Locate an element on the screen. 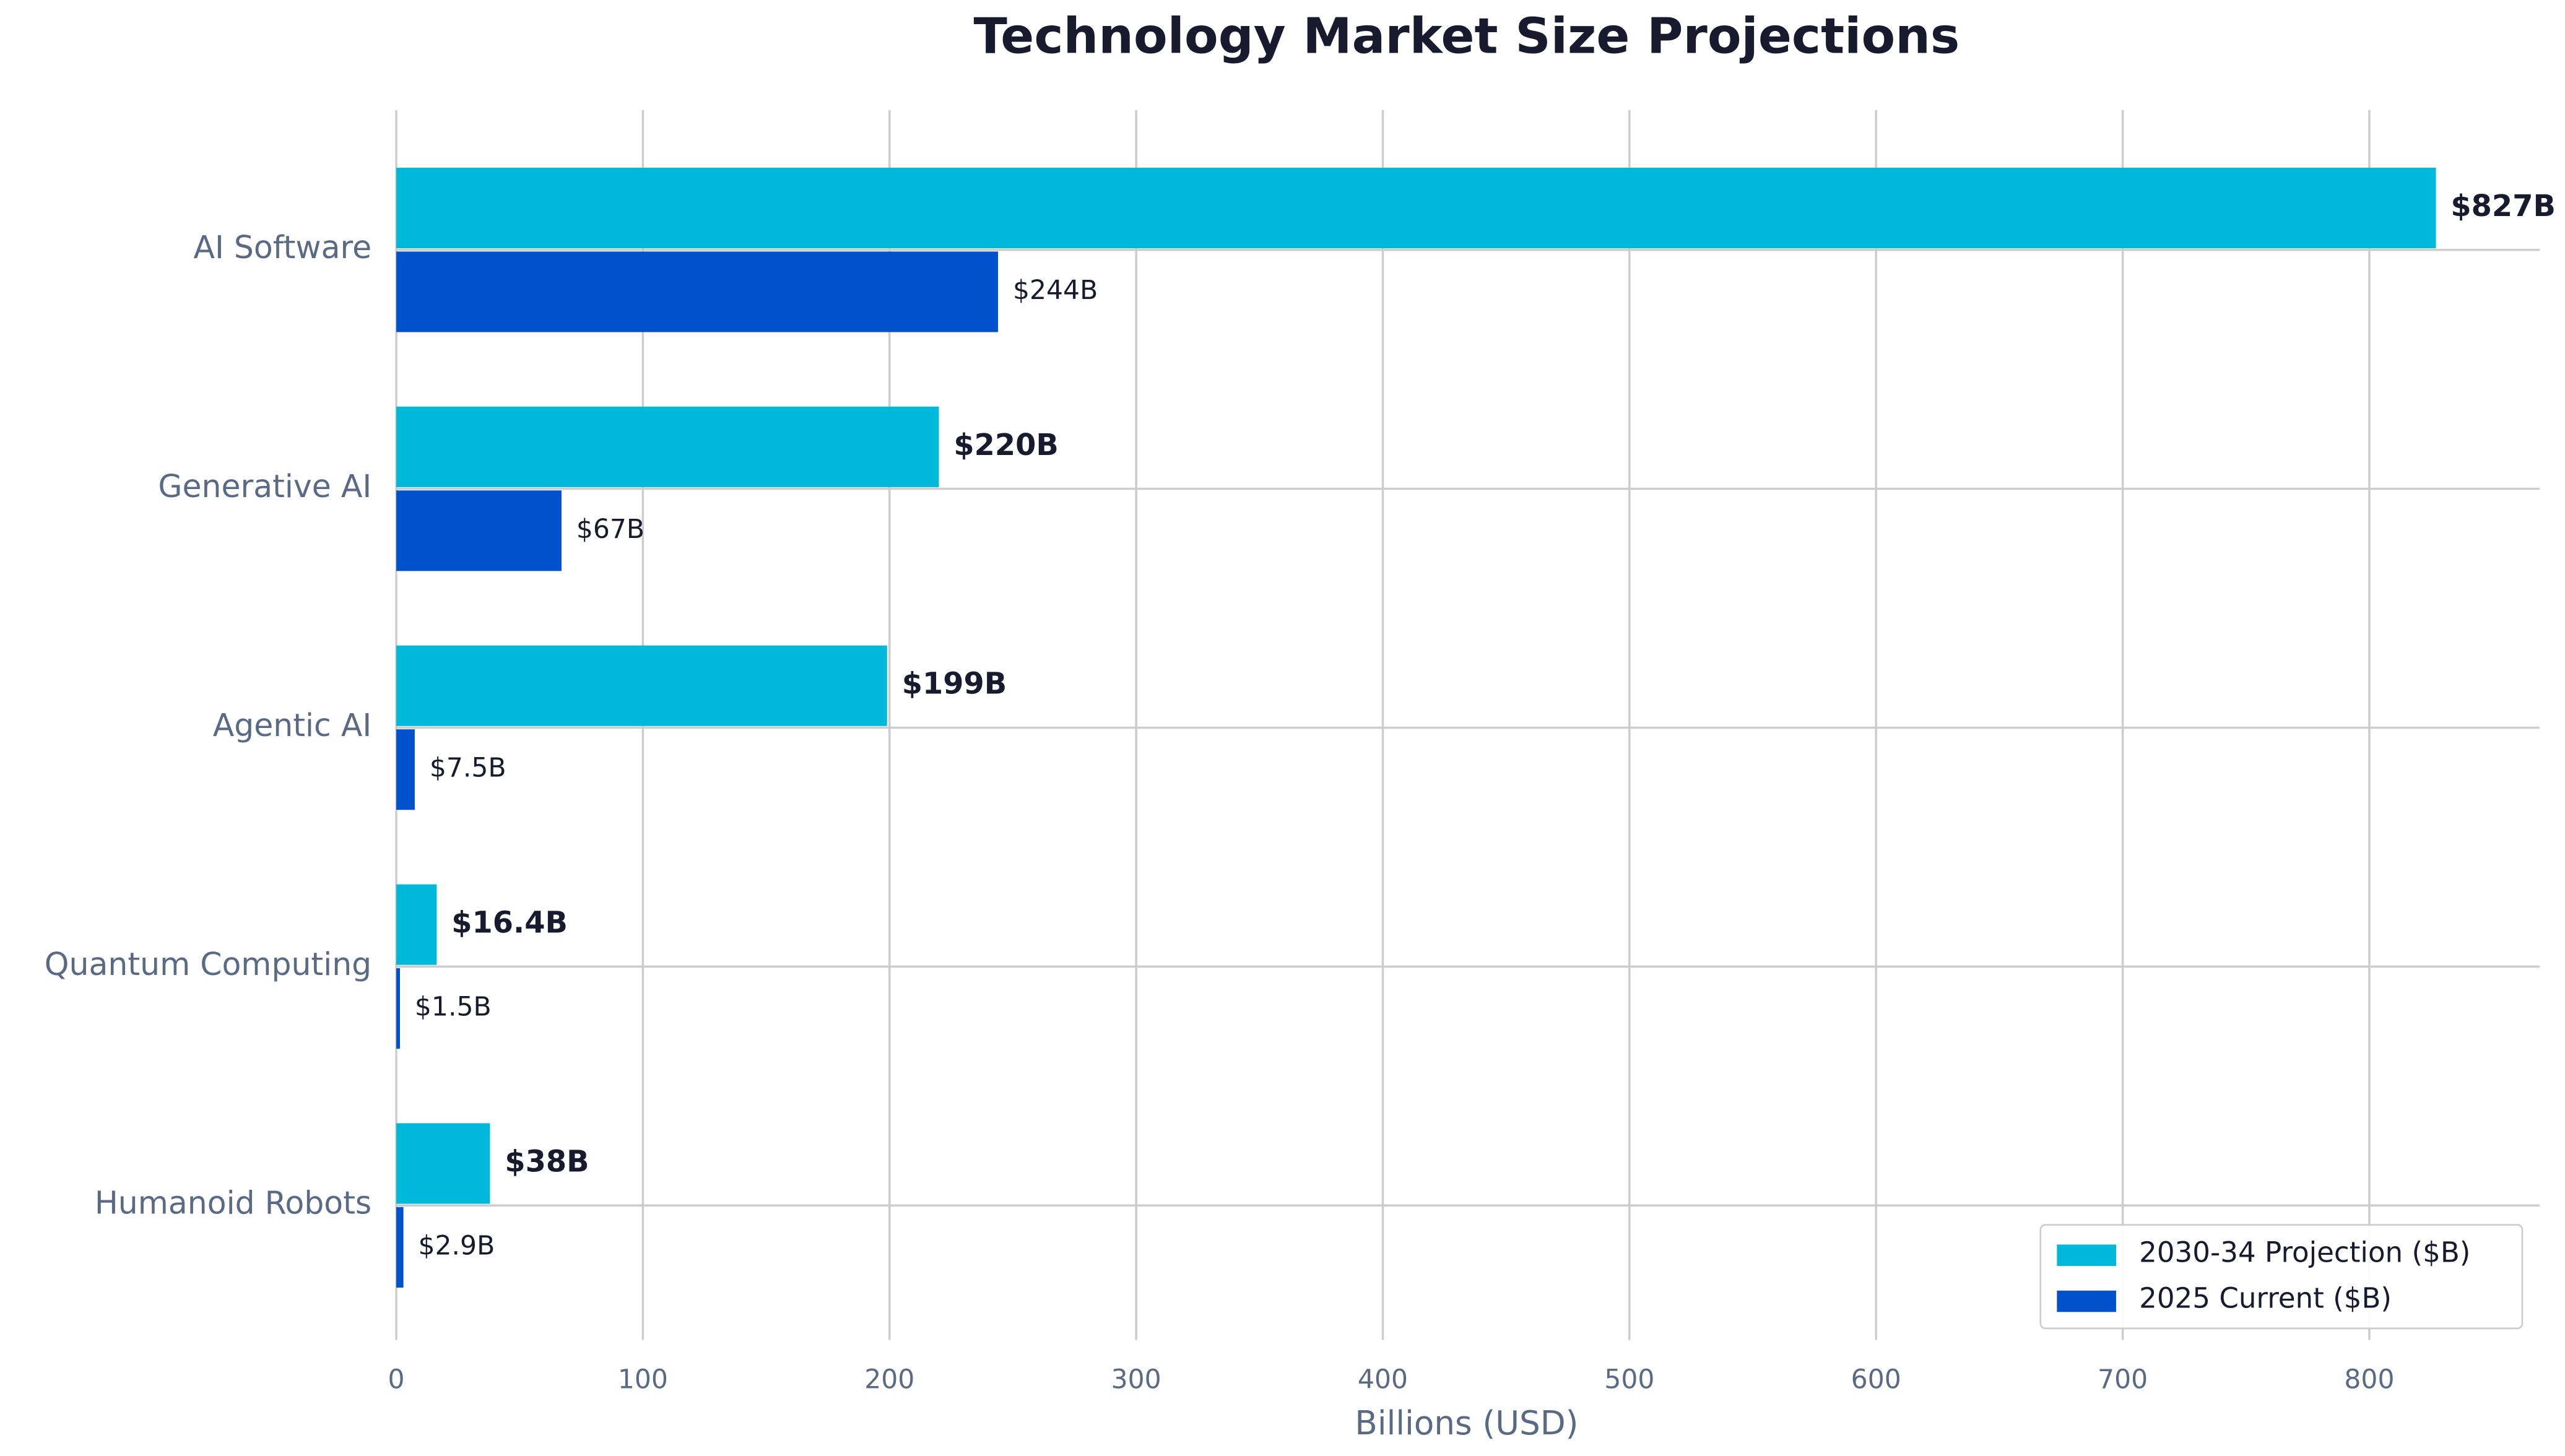 The width and height of the screenshot is (2565, 1456). legend-label: 2025 Current ($B) is located at coordinates (2265, 1299).